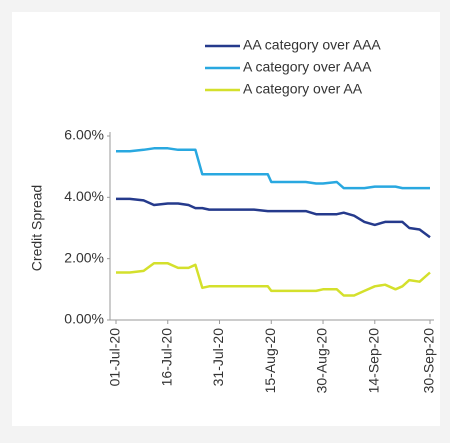 This screenshot has height=443, width=450. What do you see at coordinates (84, 135) in the screenshot?
I see `y-tick-label: 6.00%` at bounding box center [84, 135].